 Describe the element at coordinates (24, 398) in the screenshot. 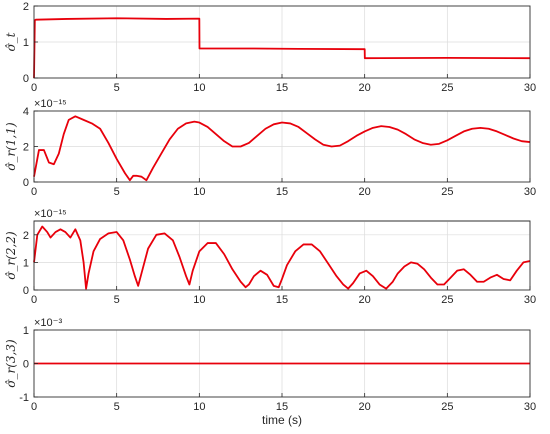

I see `y-tick-label: -1` at that location.